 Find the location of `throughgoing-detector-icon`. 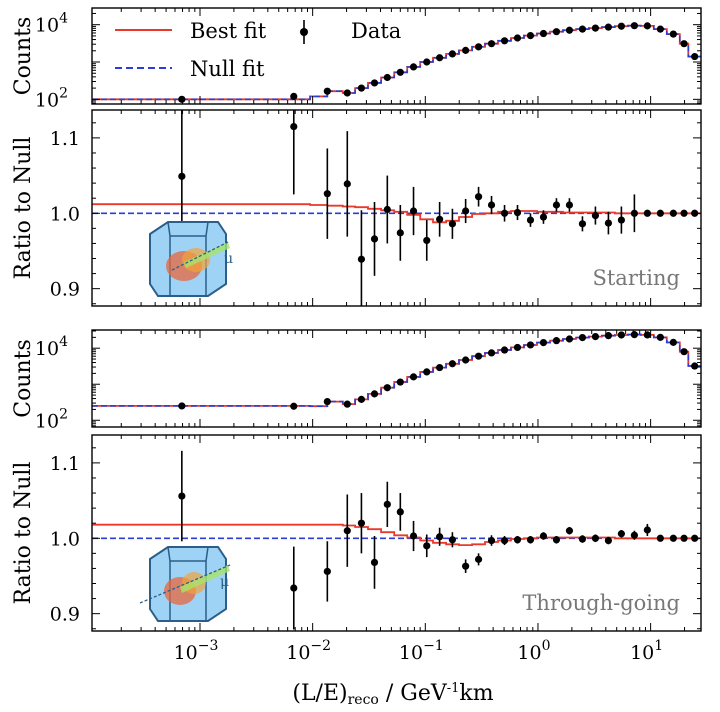

throughgoing-detector-icon is located at coordinates (185, 584).